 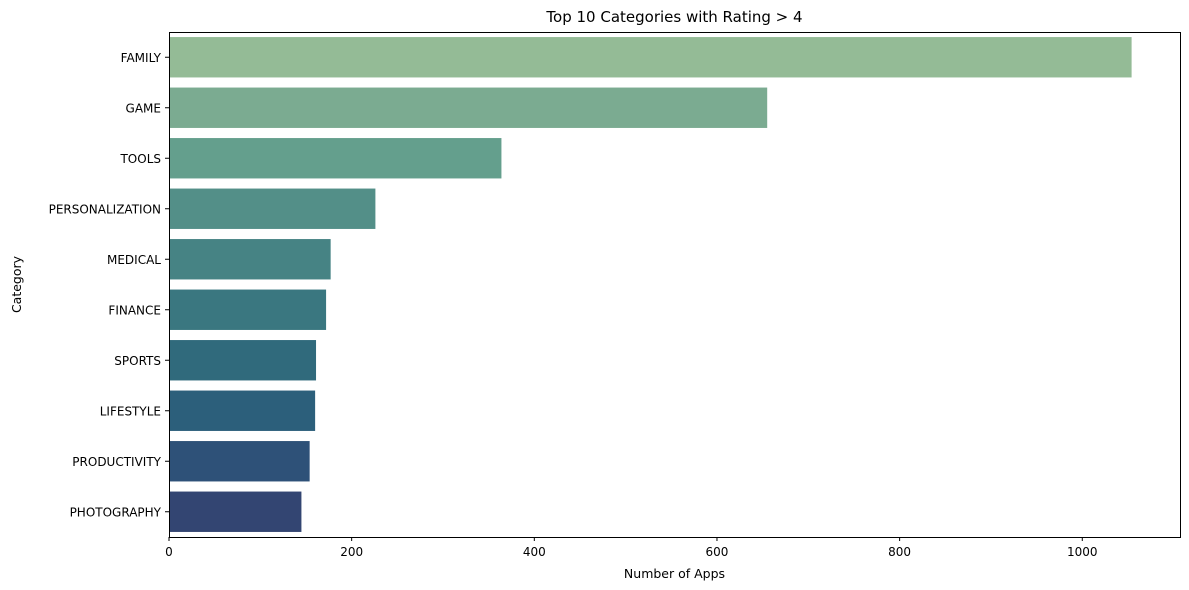 I want to click on bar-lifestyle, so click(x=242, y=410).